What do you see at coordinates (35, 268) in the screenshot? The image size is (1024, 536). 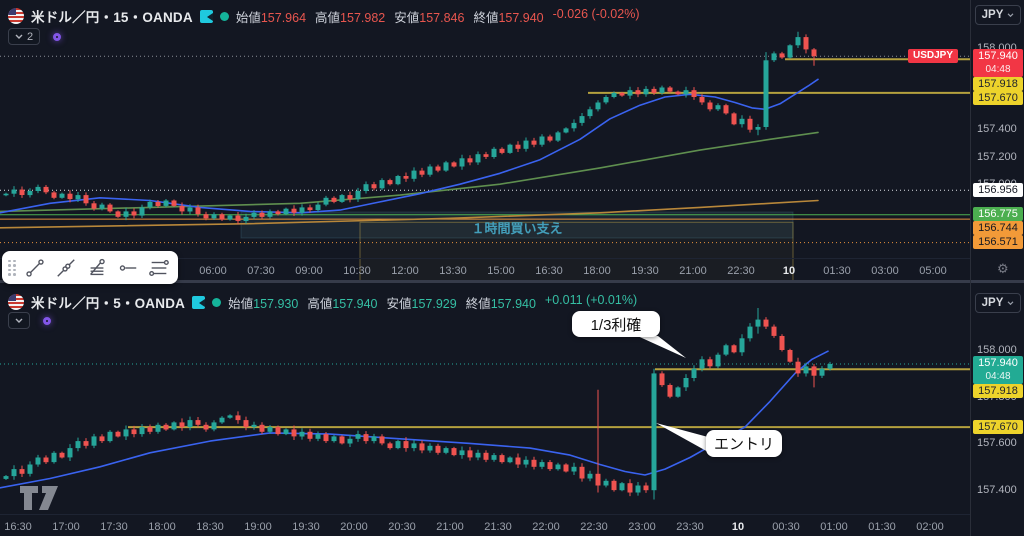 I see `trend-line-tool` at bounding box center [35, 268].